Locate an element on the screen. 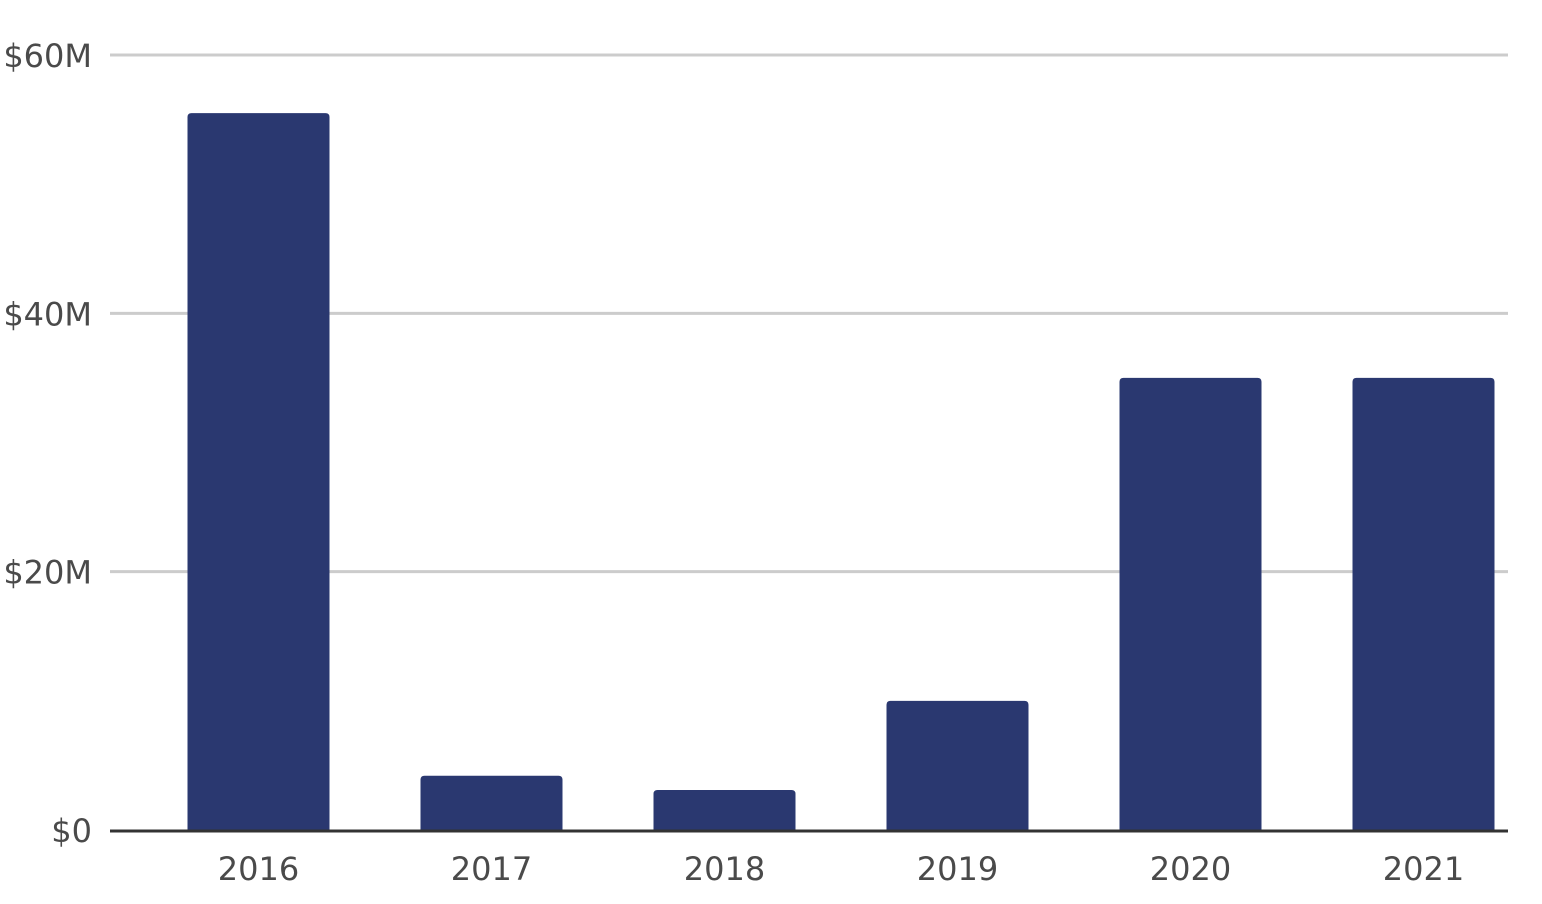  x-tick-label: 2016 is located at coordinates (258, 869).